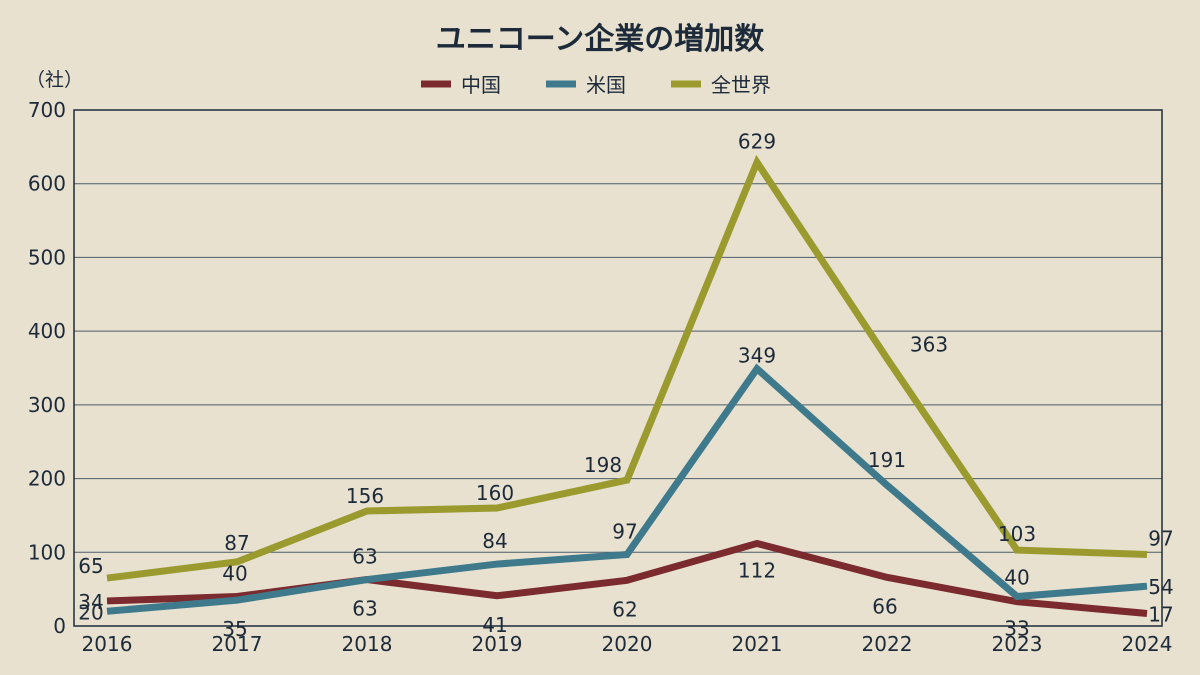  What do you see at coordinates (1017, 644) in the screenshot?
I see `x-tick-label: 2023` at bounding box center [1017, 644].